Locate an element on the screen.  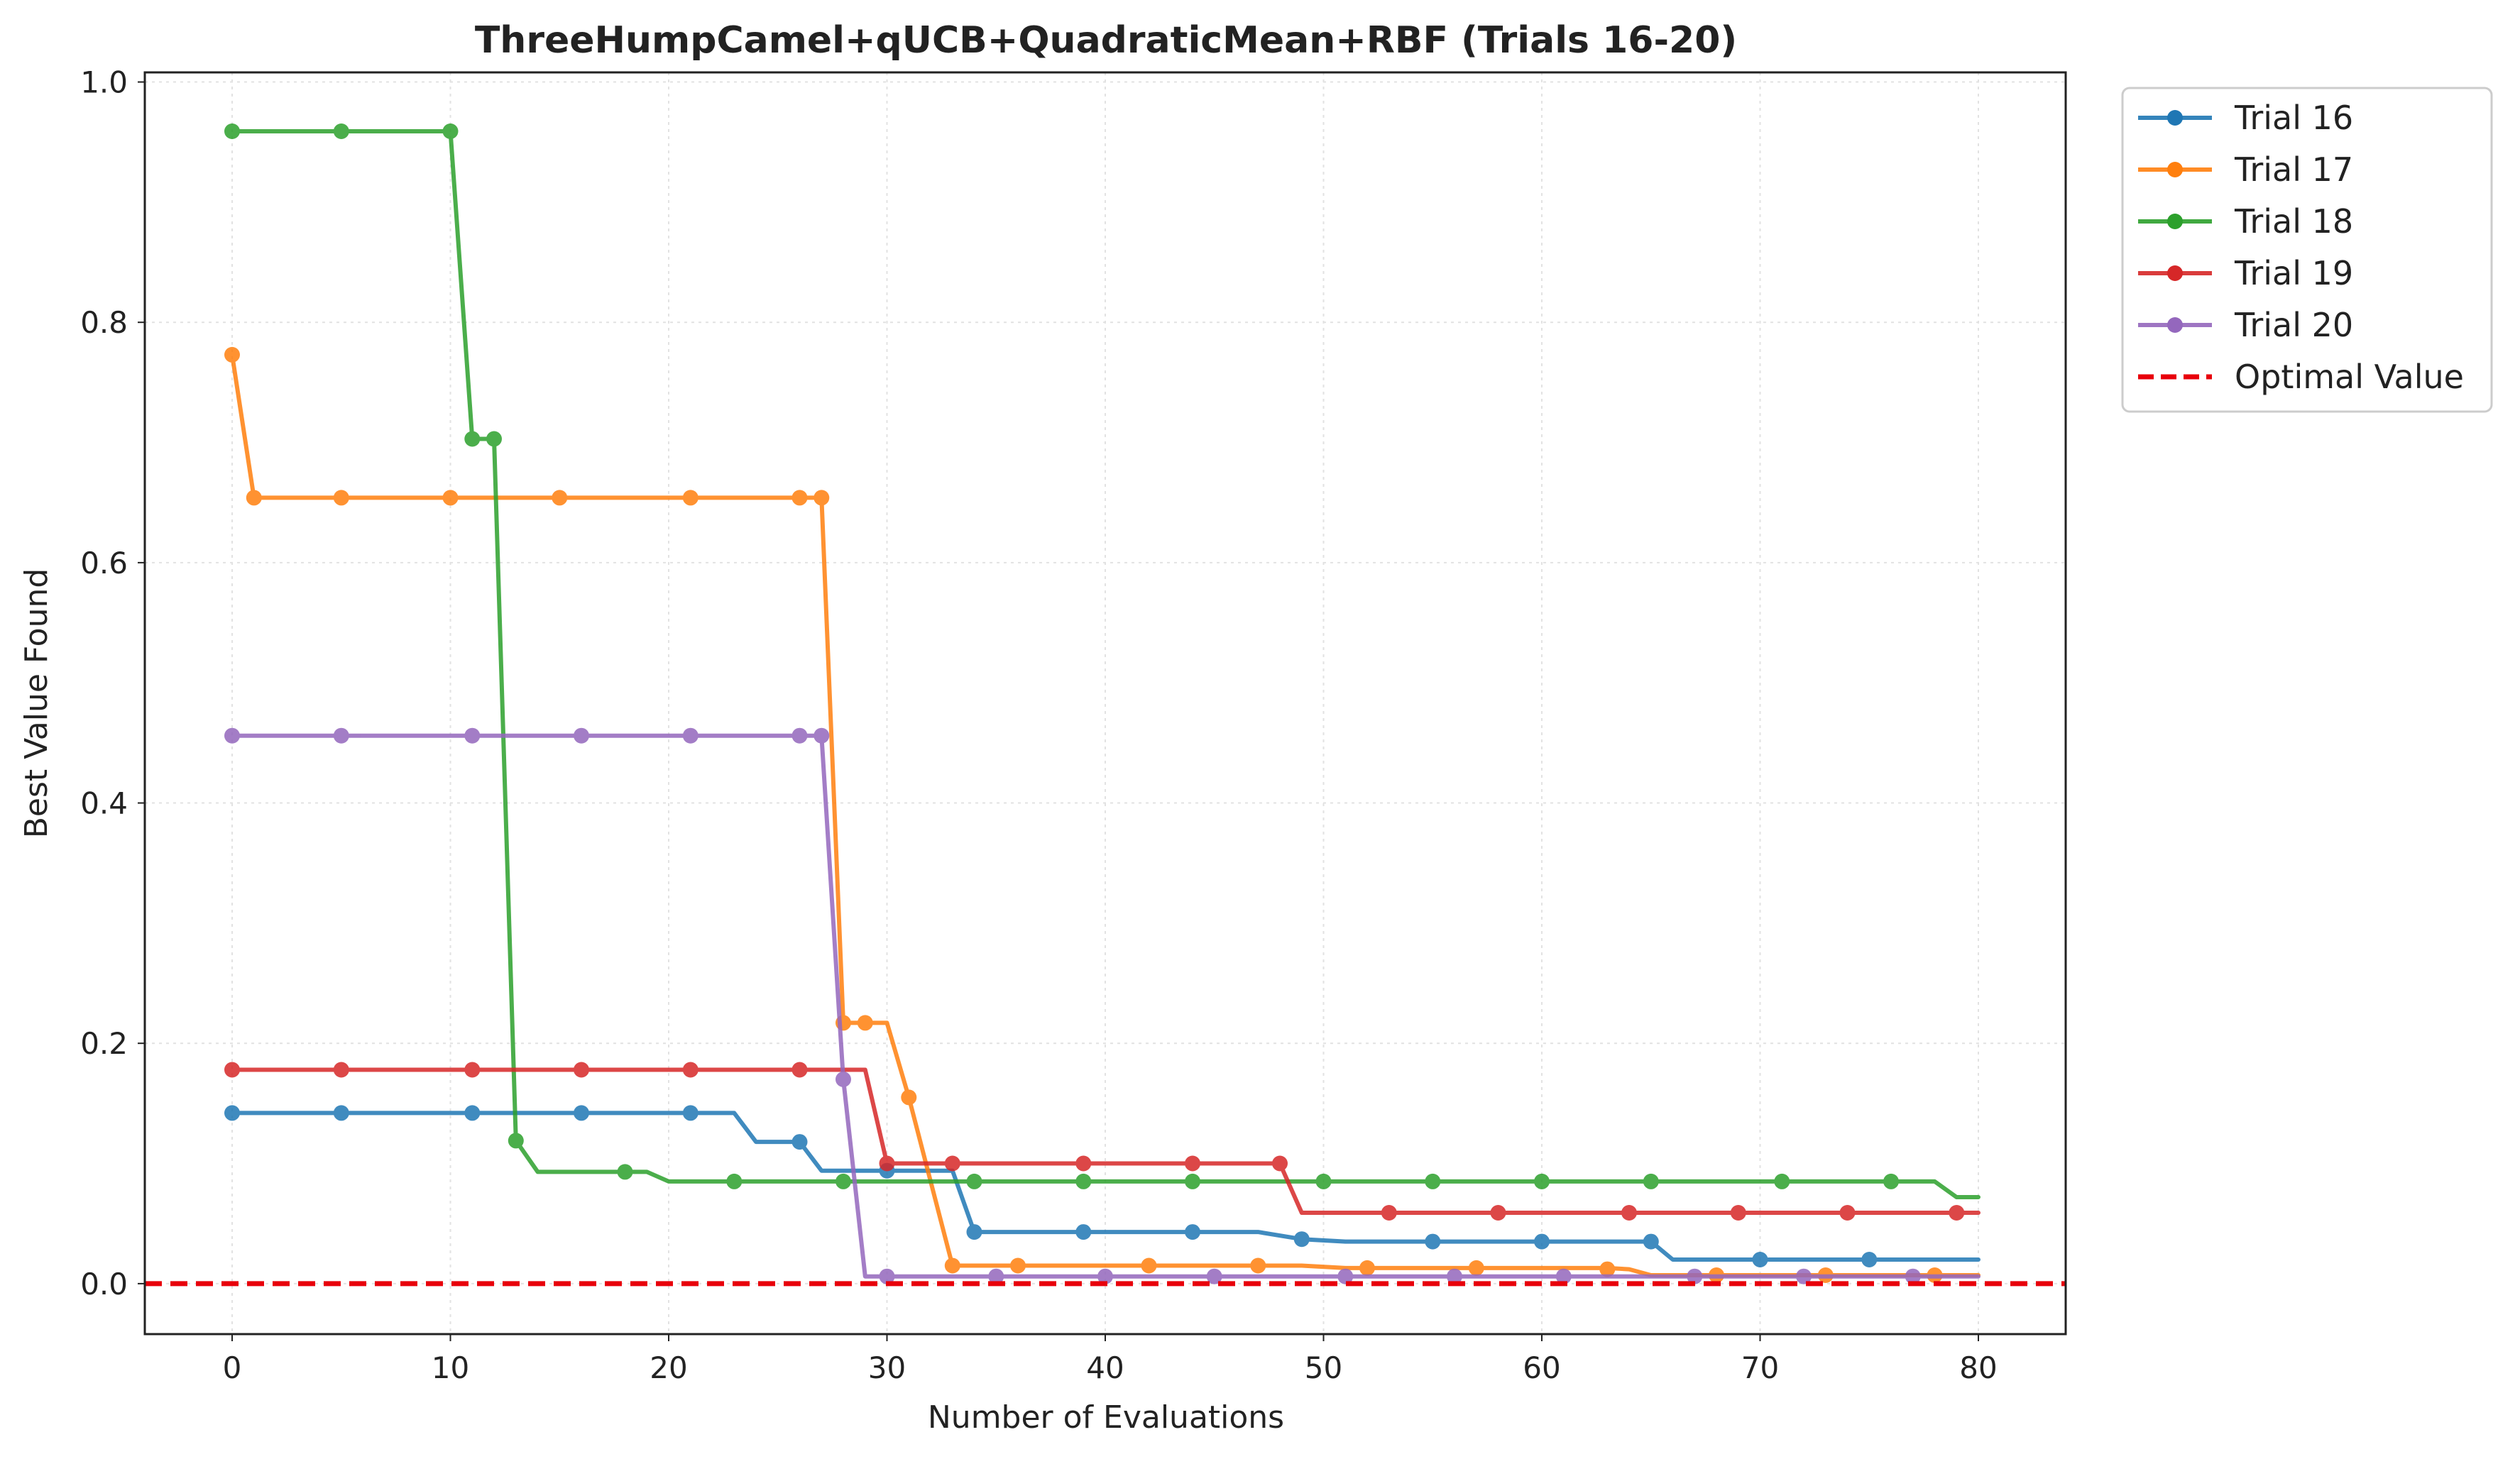
legend-item-optimal-value: Optimal Value is located at coordinates (2301, 377).